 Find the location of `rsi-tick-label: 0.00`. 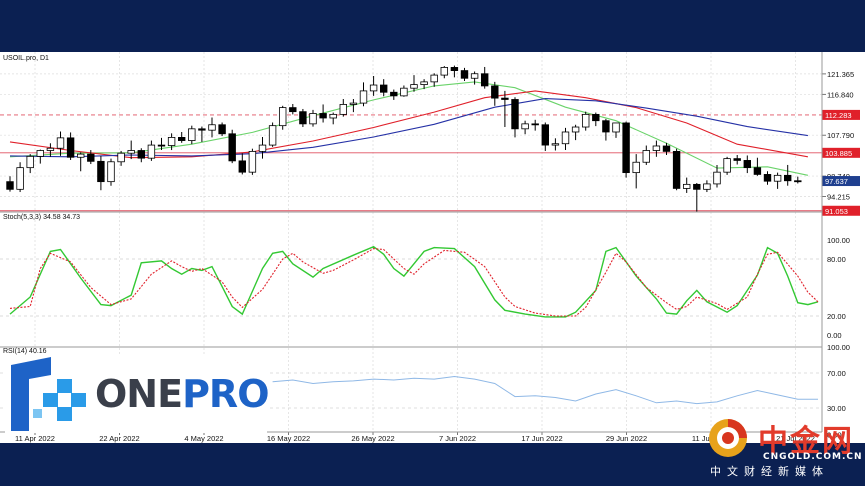

rsi-tick-label: 0.00 is located at coordinates (834, 434).